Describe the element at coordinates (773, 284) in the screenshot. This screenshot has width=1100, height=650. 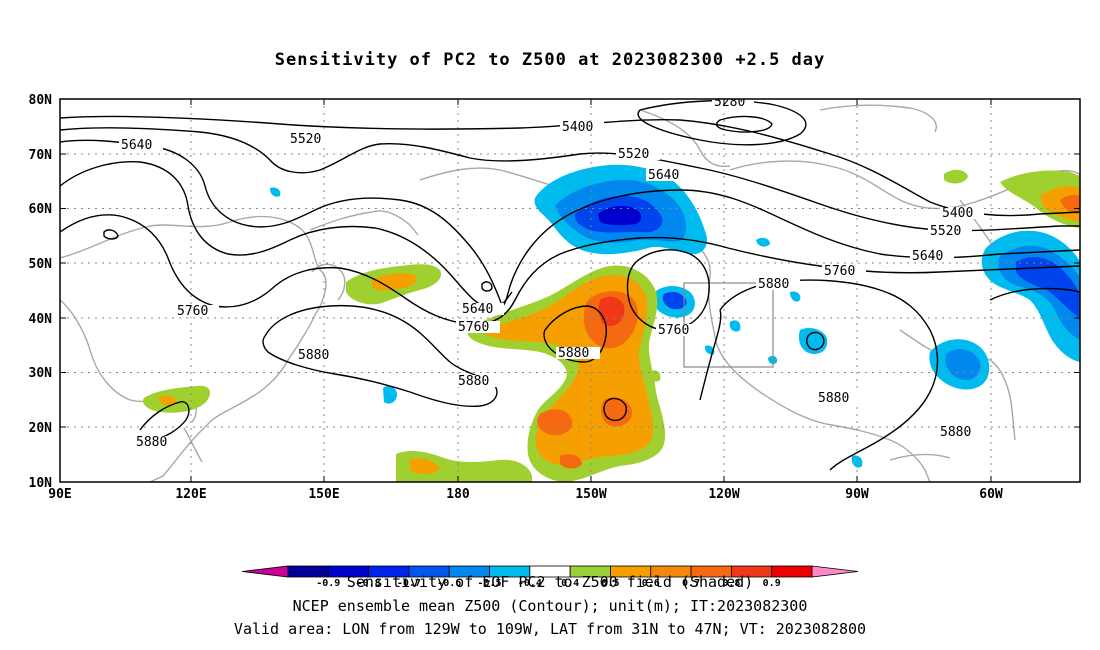
I see `contour-label-5880-e: 5880` at that location.